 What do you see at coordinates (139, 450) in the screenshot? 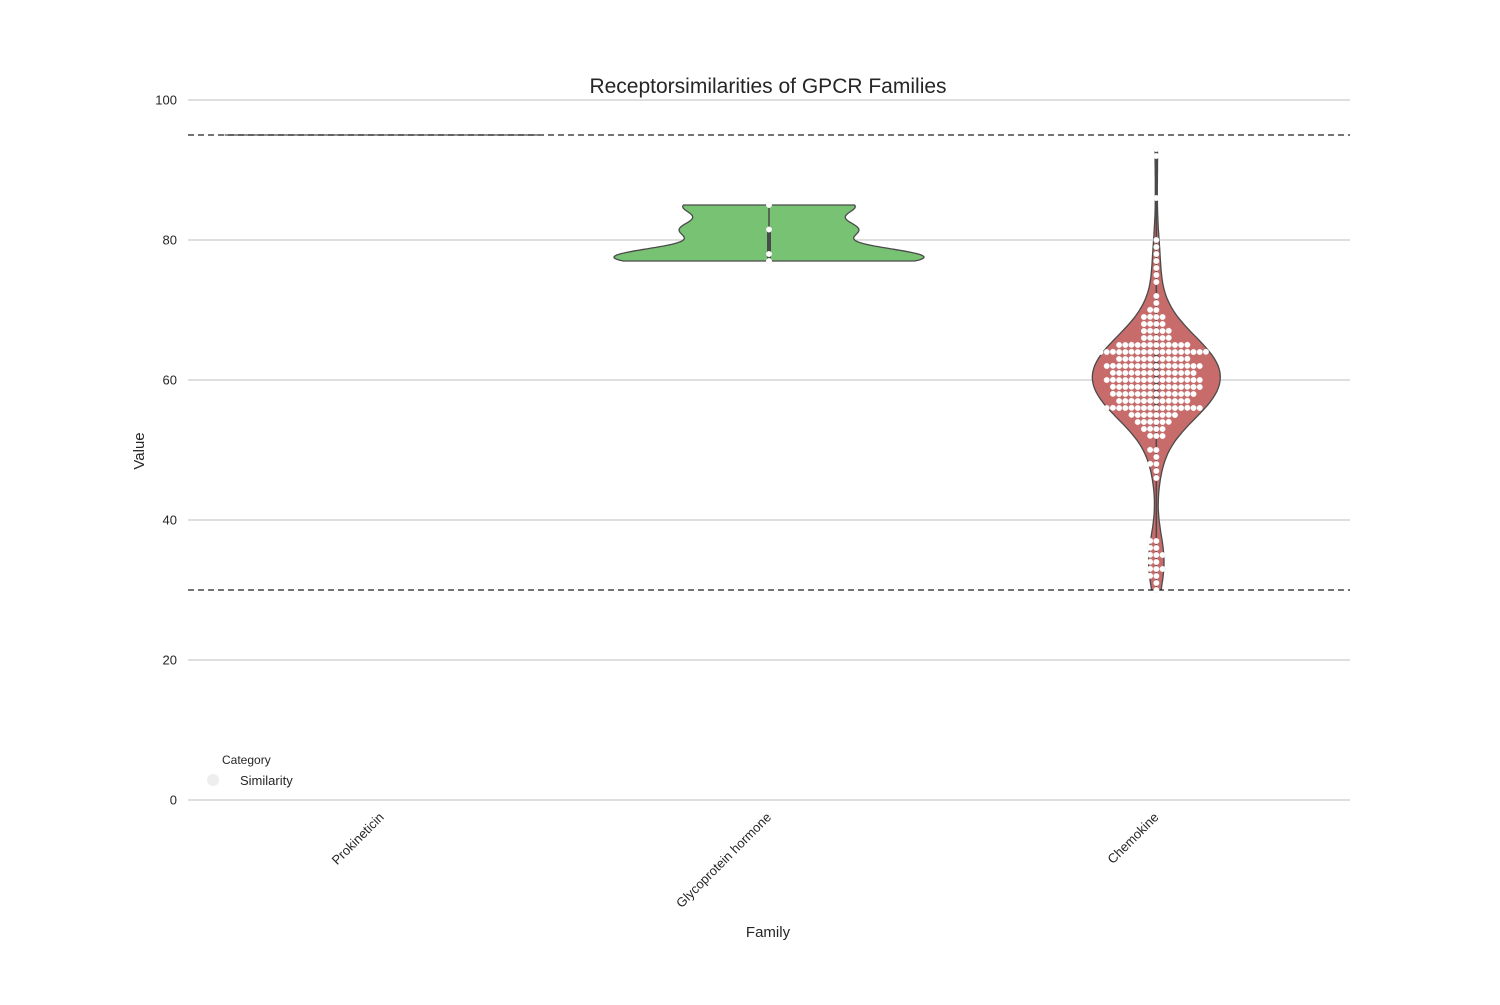
I see `y-axis-label: Value` at bounding box center [139, 450].